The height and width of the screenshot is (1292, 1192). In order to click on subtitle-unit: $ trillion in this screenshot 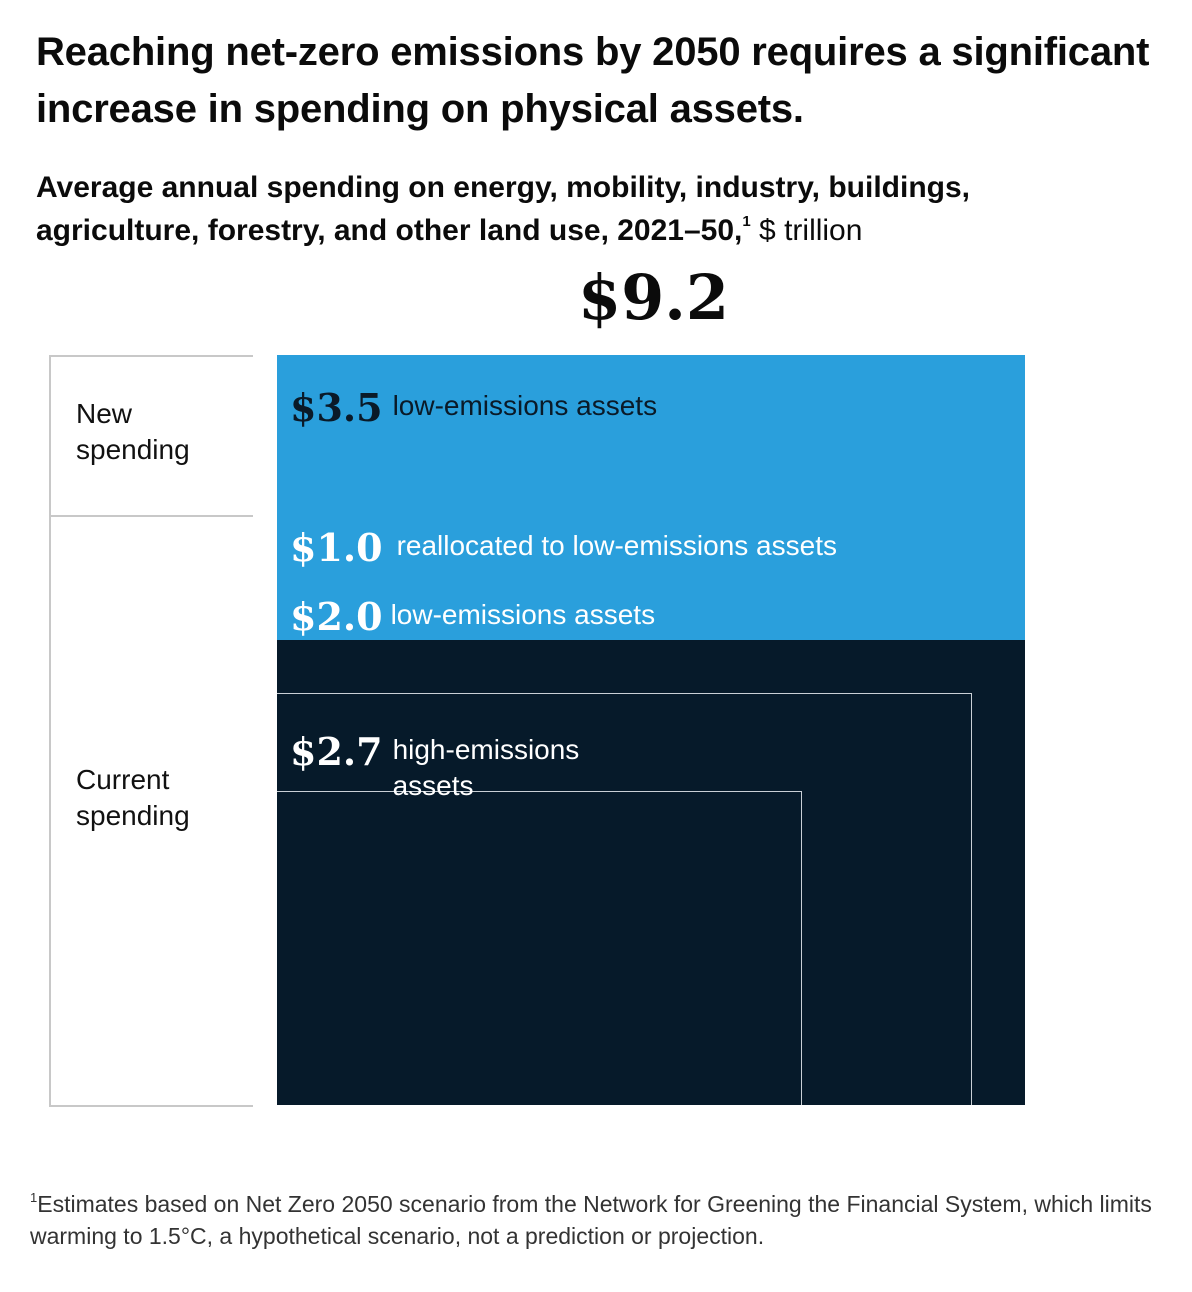, I will do `click(806, 230)`.